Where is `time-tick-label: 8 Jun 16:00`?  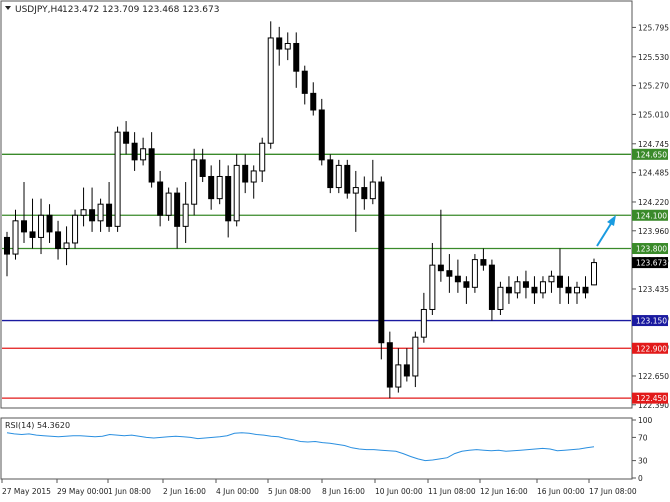 time-tick-label: 8 Jun 16:00 is located at coordinates (343, 491).